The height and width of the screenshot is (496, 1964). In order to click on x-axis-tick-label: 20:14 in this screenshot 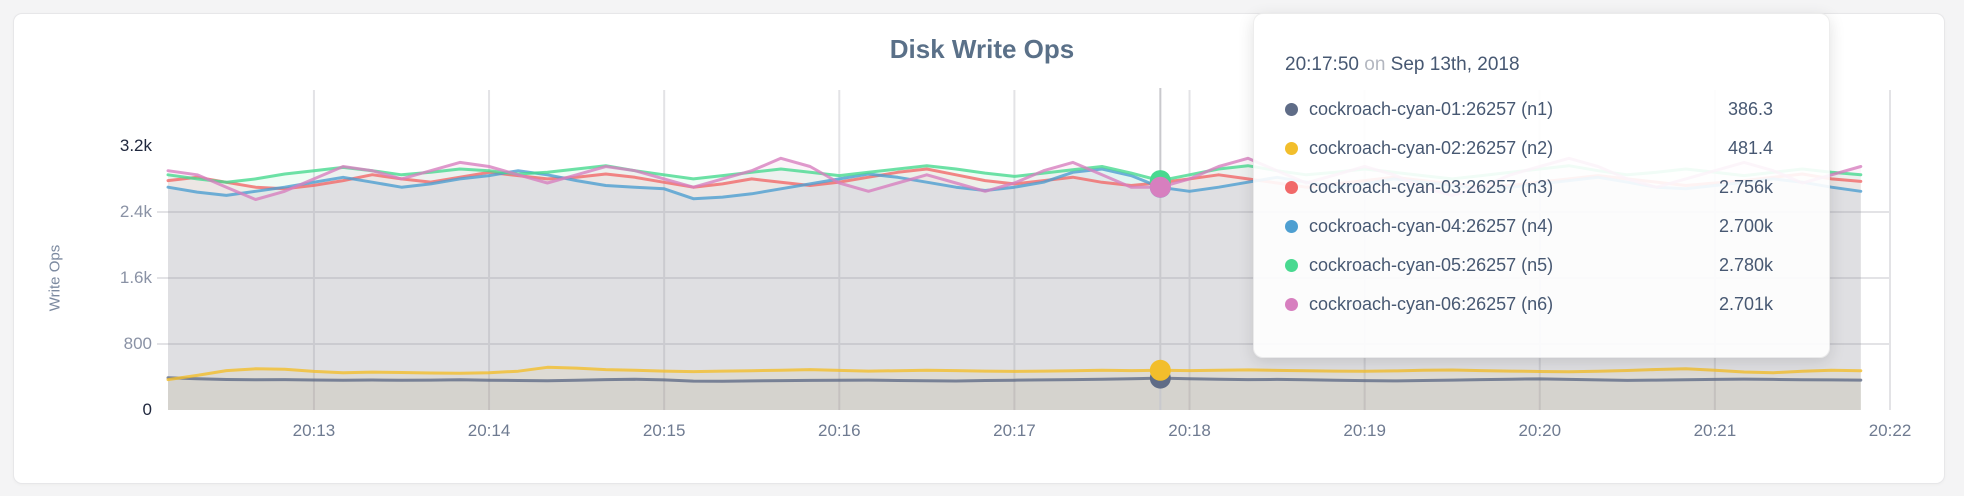, I will do `click(489, 430)`.